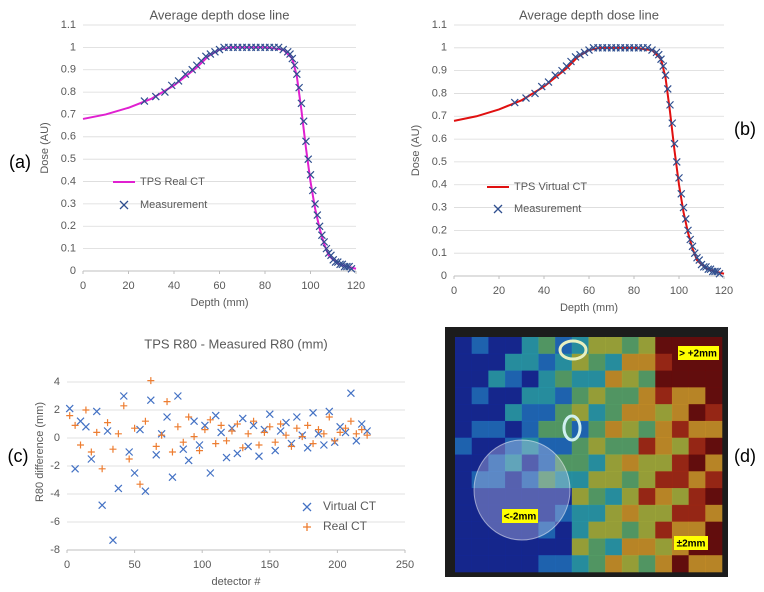 This screenshot has height=592, width=764. I want to click on x-tick-label: 40, so click(544, 291).